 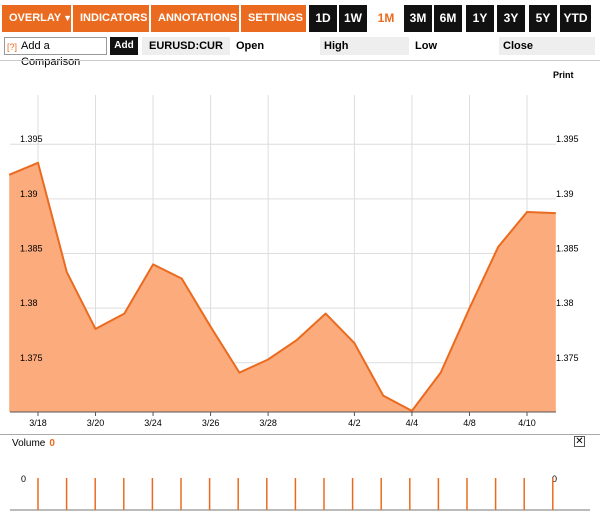 I want to click on range-1m-button: 1M, so click(x=386, y=18).